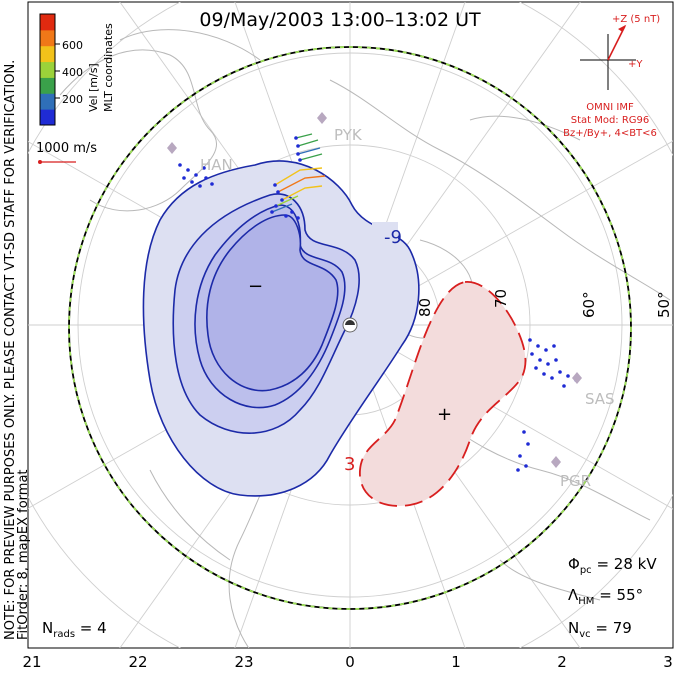 The image size is (680, 674). What do you see at coordinates (612, 565) in the screenshot?
I see `stat-cross-polar-potential: Φpc = 28 kV` at bounding box center [612, 565].